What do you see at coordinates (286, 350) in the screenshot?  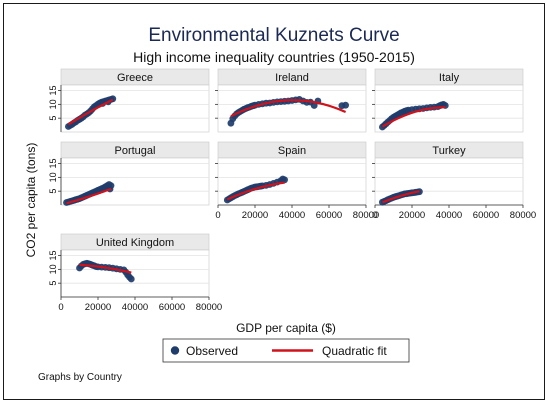 I see `legend: Observed Quadratic fit` at bounding box center [286, 350].